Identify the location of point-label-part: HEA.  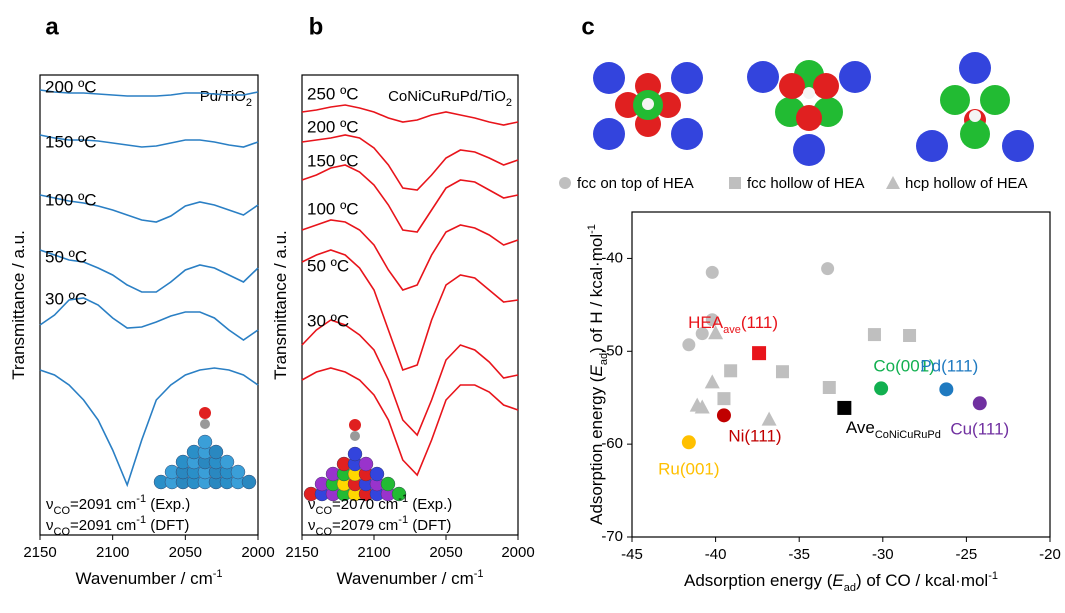
(706, 323).